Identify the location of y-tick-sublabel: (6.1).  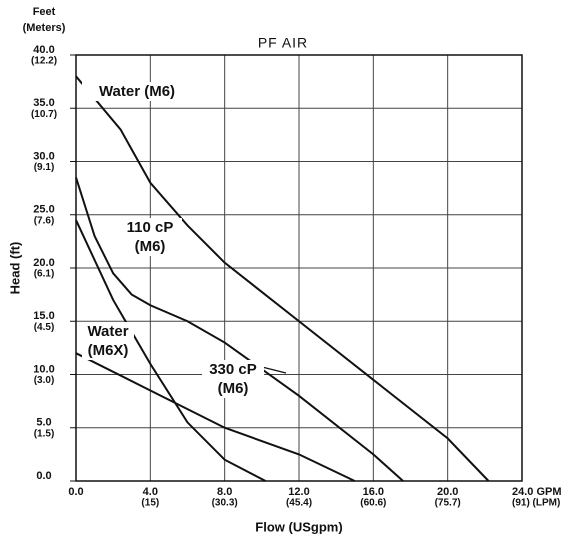
(44, 274).